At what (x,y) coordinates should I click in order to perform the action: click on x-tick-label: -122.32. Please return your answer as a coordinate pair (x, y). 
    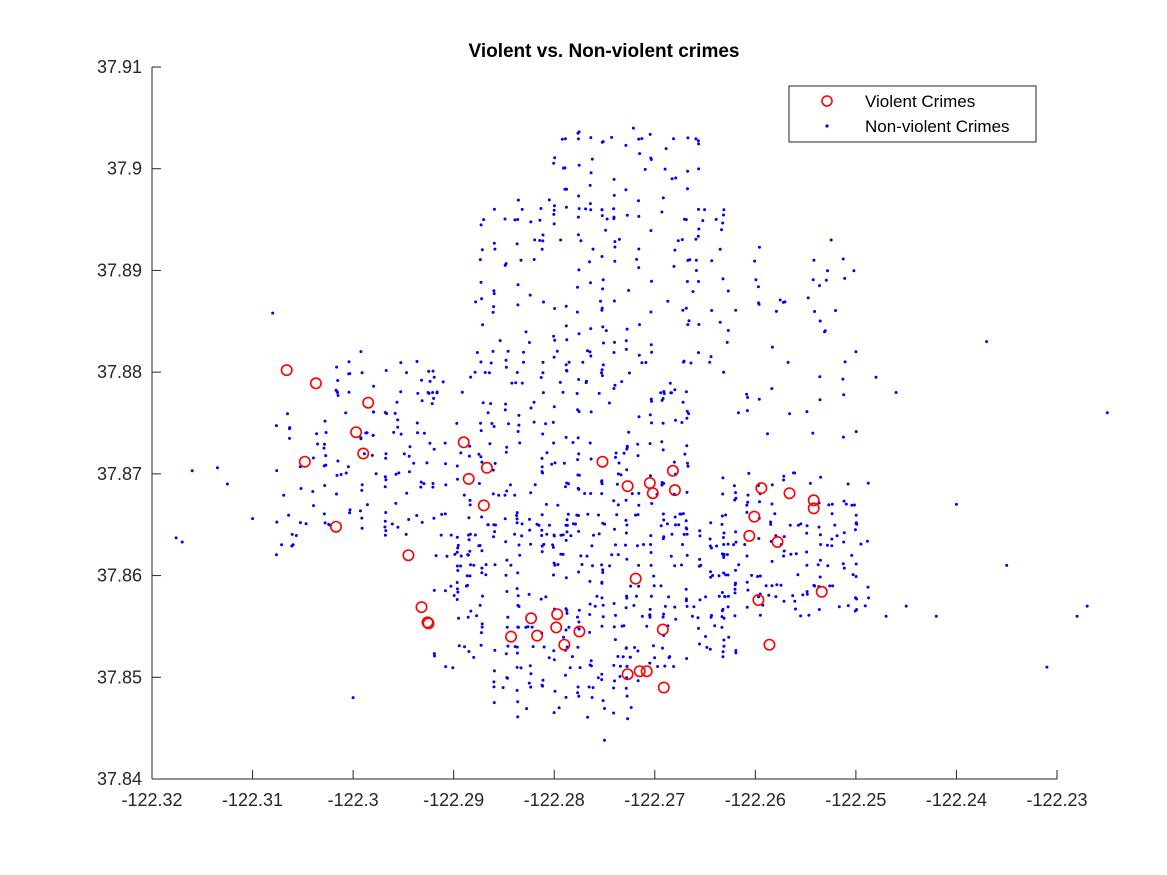
    Looking at the image, I should click on (151, 800).